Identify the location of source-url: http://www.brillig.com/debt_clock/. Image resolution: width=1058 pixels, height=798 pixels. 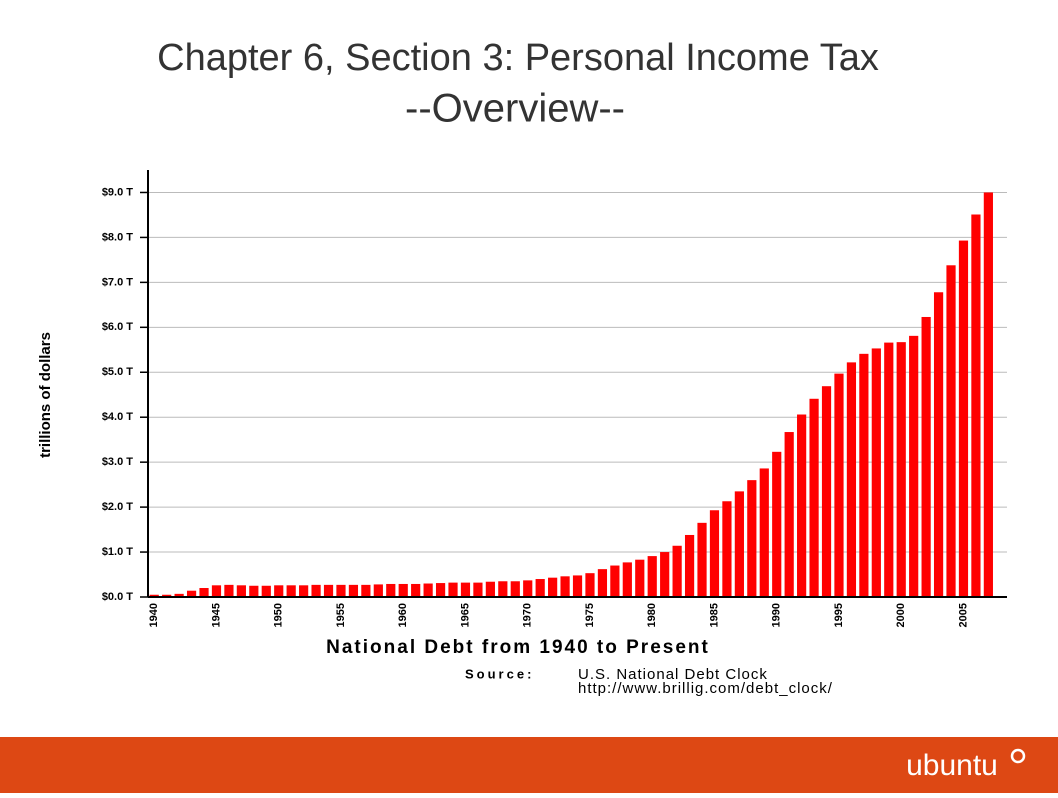
(705, 688).